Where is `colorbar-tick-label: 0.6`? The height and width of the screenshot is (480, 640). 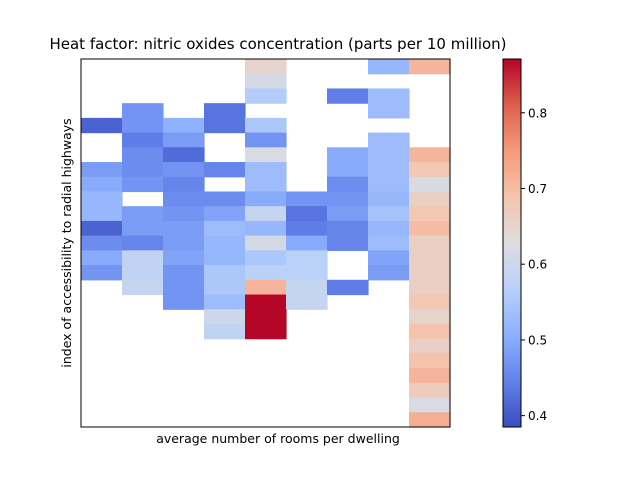
colorbar-tick-label: 0.6 is located at coordinates (537, 265).